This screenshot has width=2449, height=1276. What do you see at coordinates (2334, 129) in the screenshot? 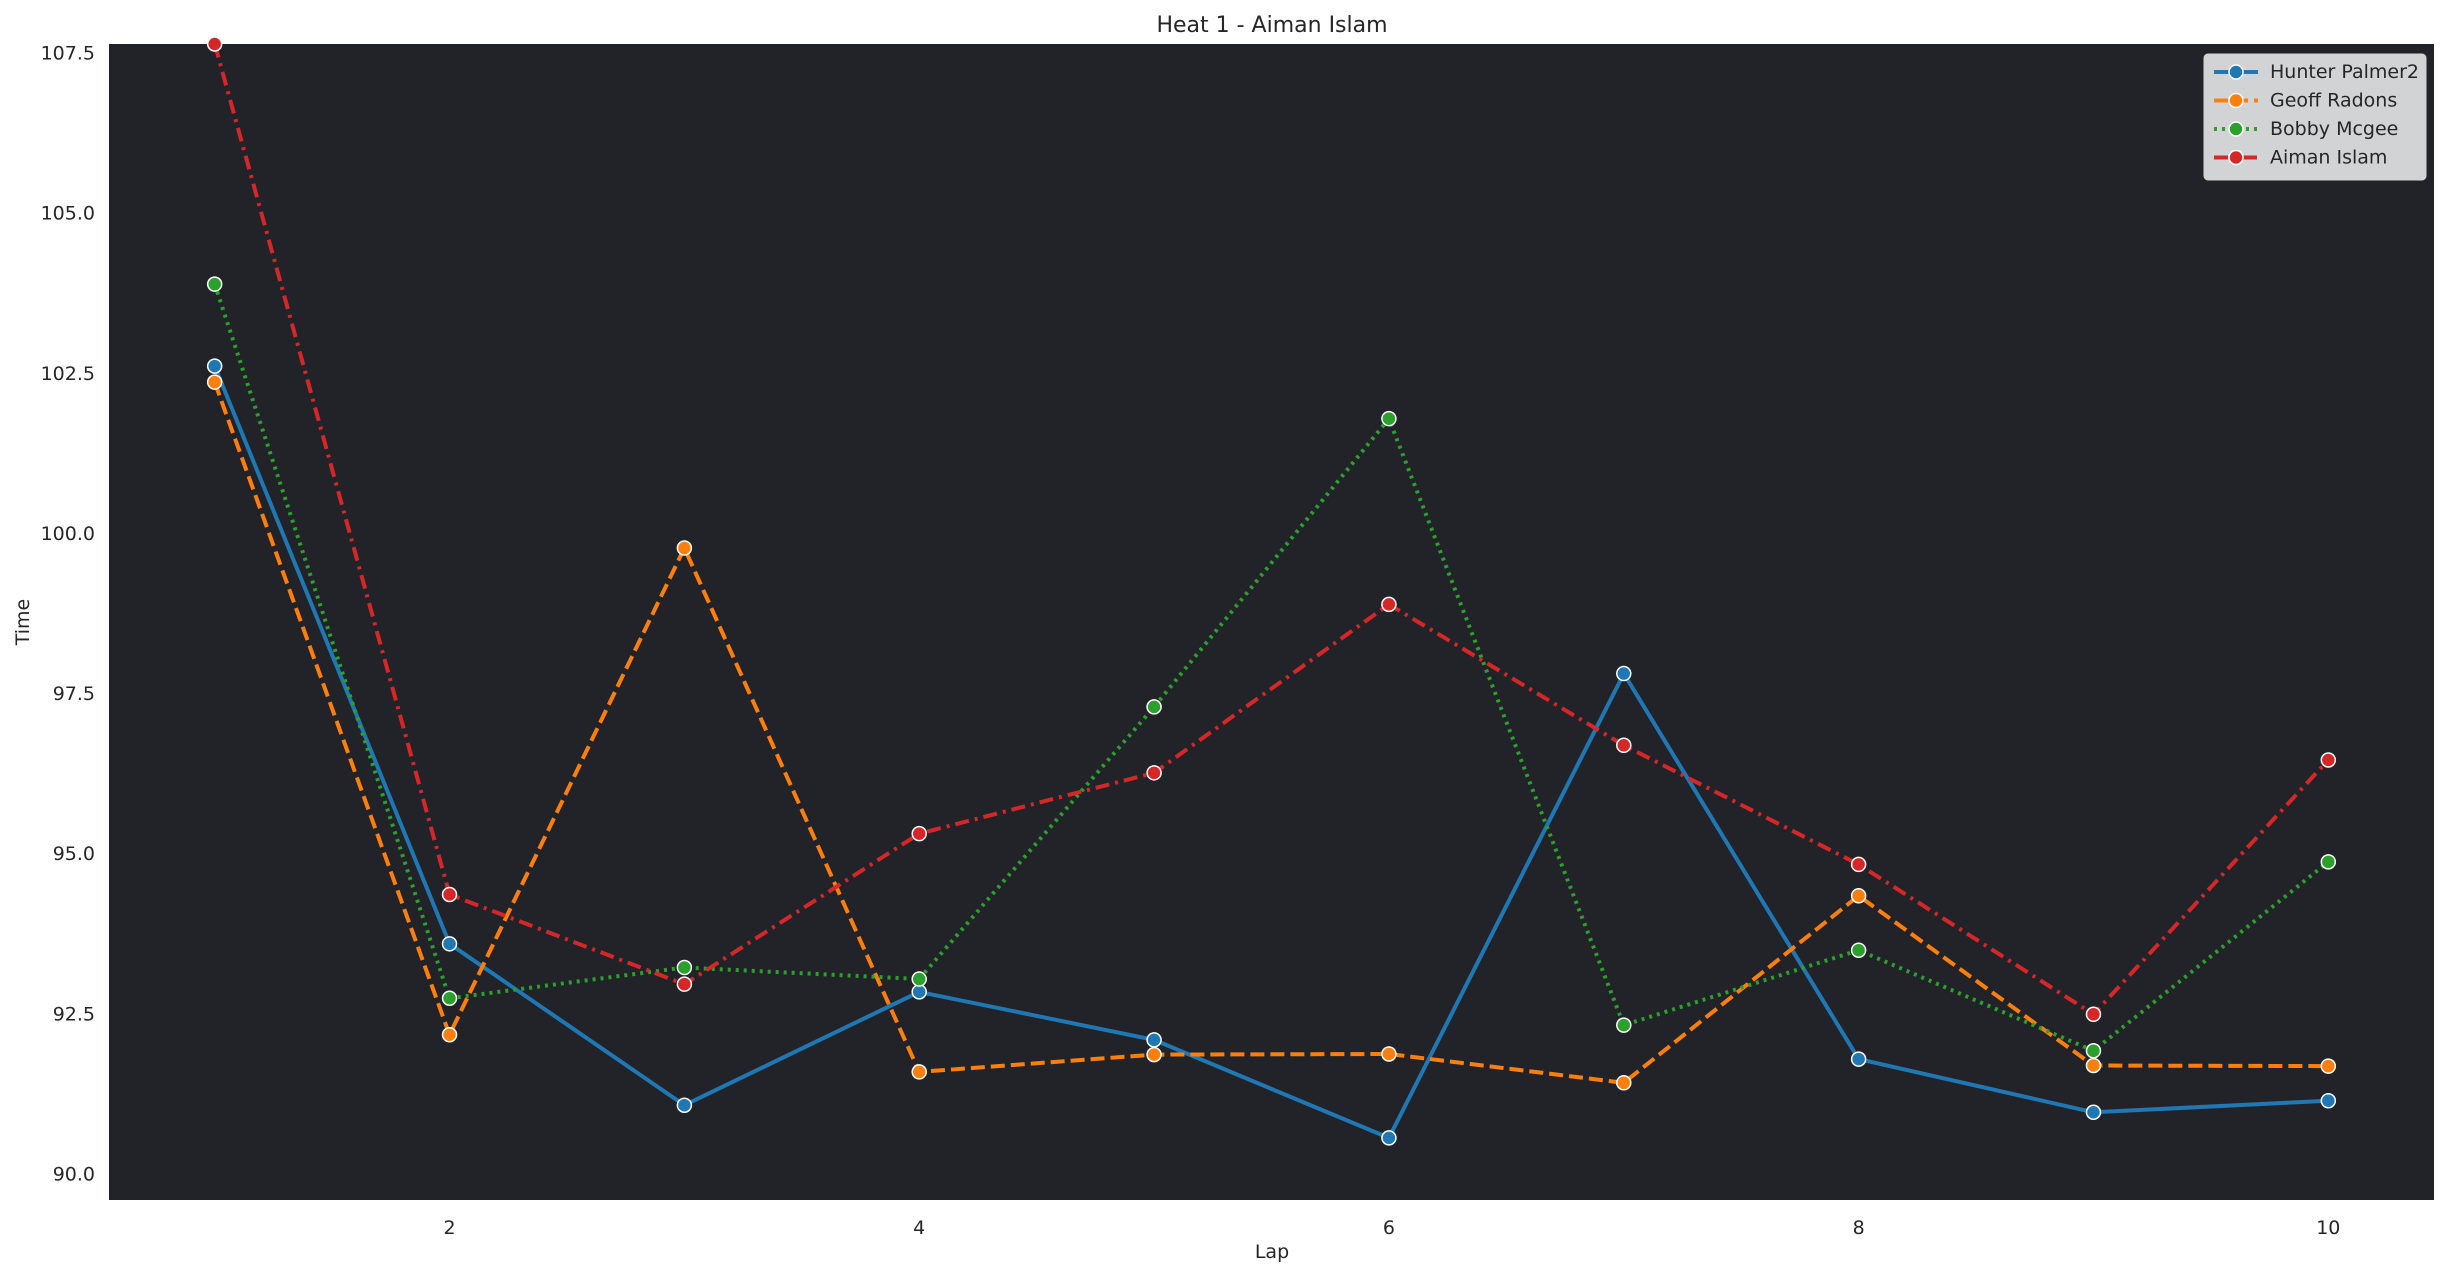
I see `legend-label: Bobby Mcgee` at bounding box center [2334, 129].